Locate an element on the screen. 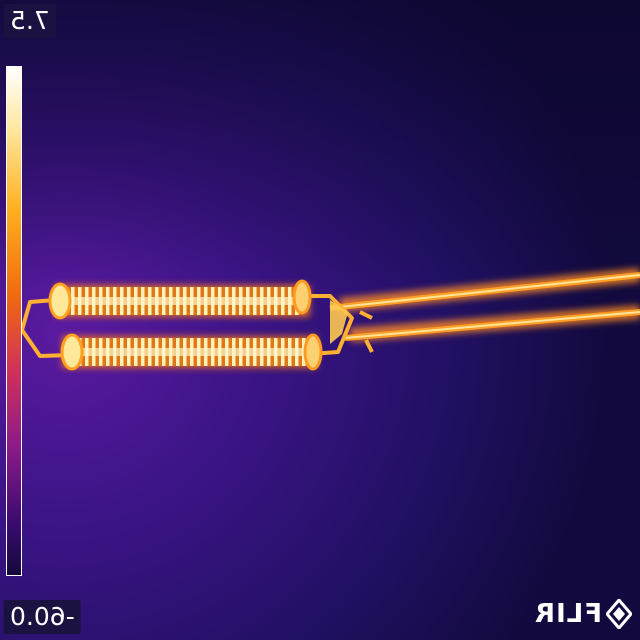 The width and height of the screenshot is (640, 640). scale-max-label: 7.5 is located at coordinates (30, 21).